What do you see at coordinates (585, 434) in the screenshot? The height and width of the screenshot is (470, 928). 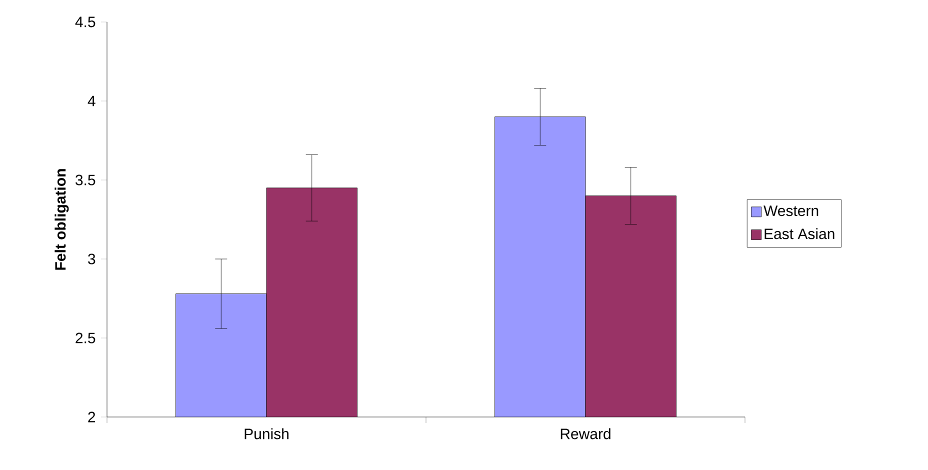 I see `x-tick-label: Reward` at bounding box center [585, 434].